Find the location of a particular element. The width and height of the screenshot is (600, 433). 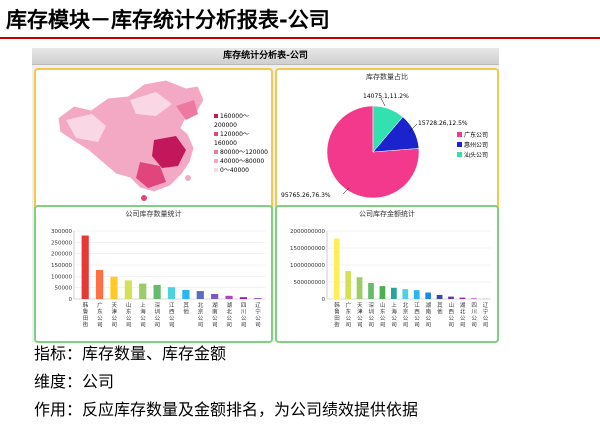

y-tick-label: 100000 is located at coordinates (61, 277).